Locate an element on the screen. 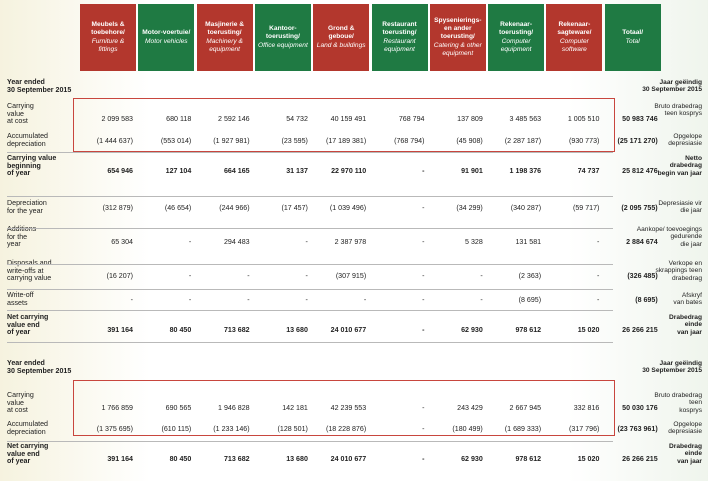  column-header-text: Grond & geboue/Land & buildings is located at coordinates (341, 37).